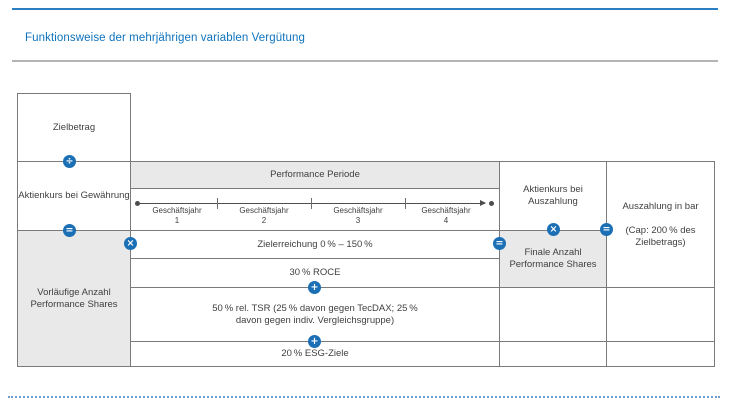 Image resolution: width=731 pixels, height=412 pixels. What do you see at coordinates (69, 161) in the screenshot?
I see `divide-icon: ÷` at bounding box center [69, 161].